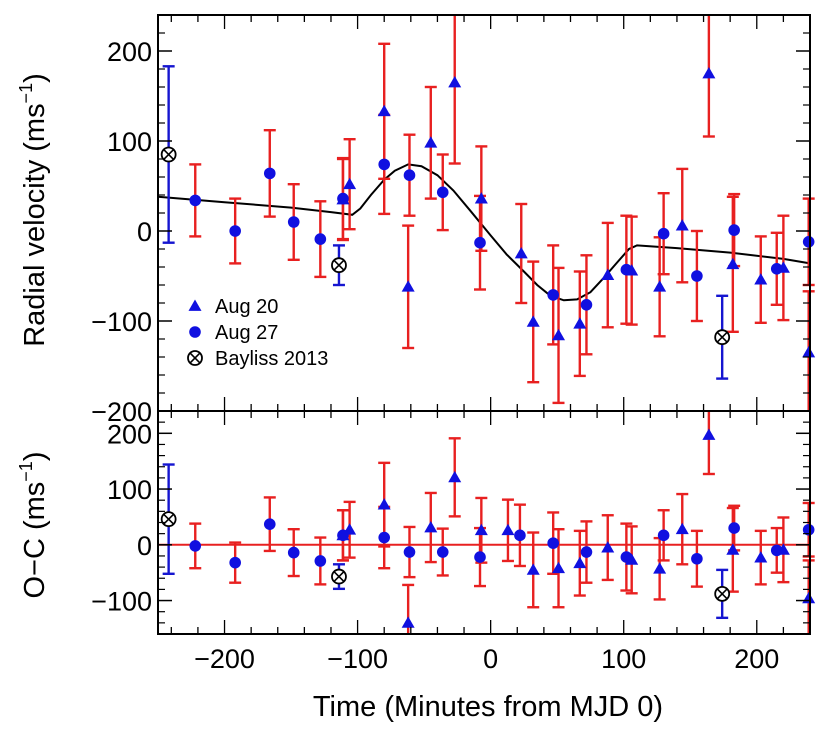 The width and height of the screenshot is (830, 731). What do you see at coordinates (35, 456) in the screenshot?
I see `oc-y-axis-title-end: )` at bounding box center [35, 456].